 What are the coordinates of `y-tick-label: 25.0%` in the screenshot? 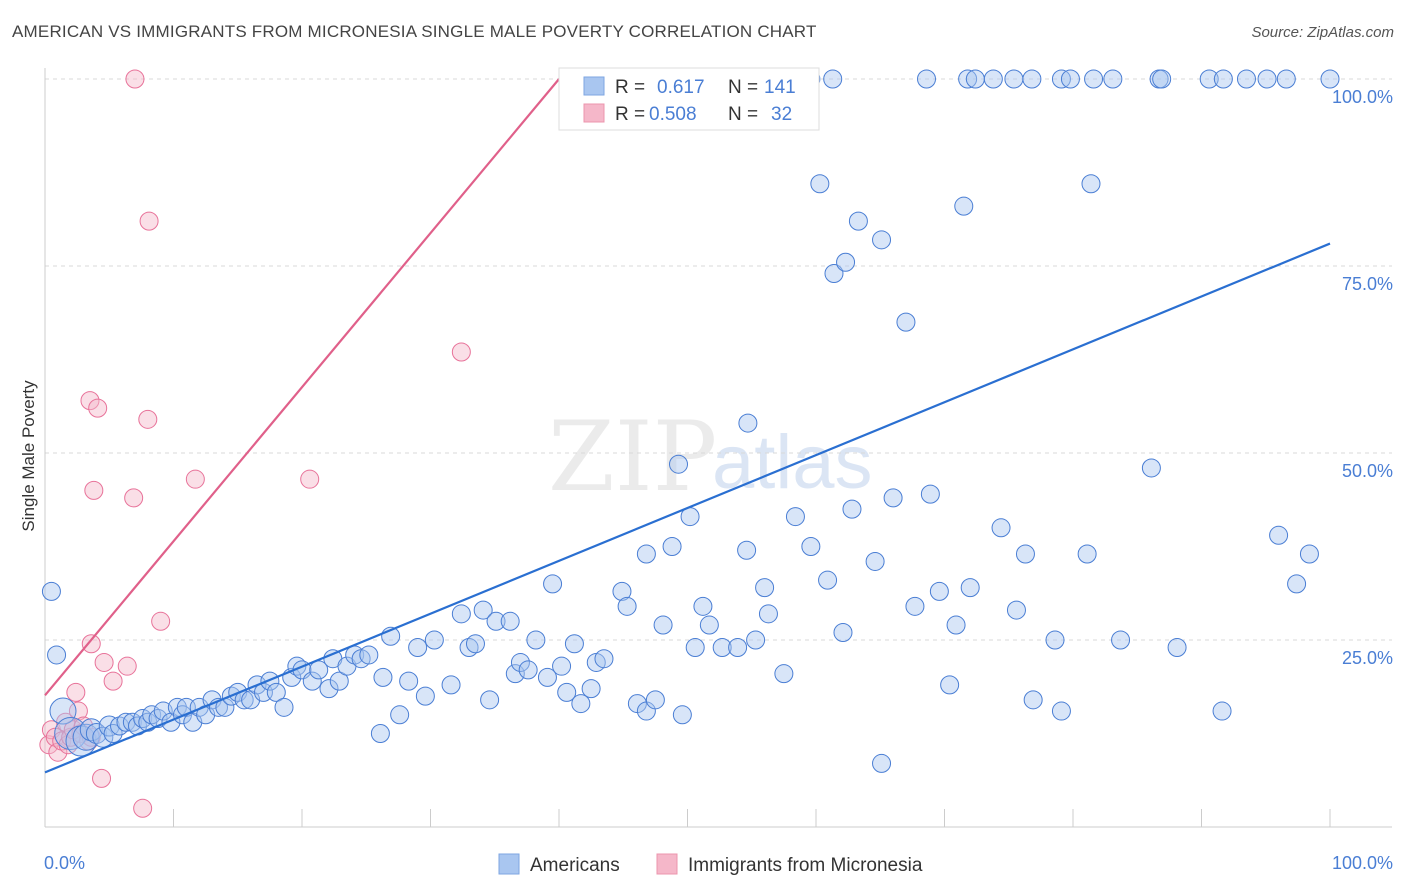 It's located at (1367, 658).